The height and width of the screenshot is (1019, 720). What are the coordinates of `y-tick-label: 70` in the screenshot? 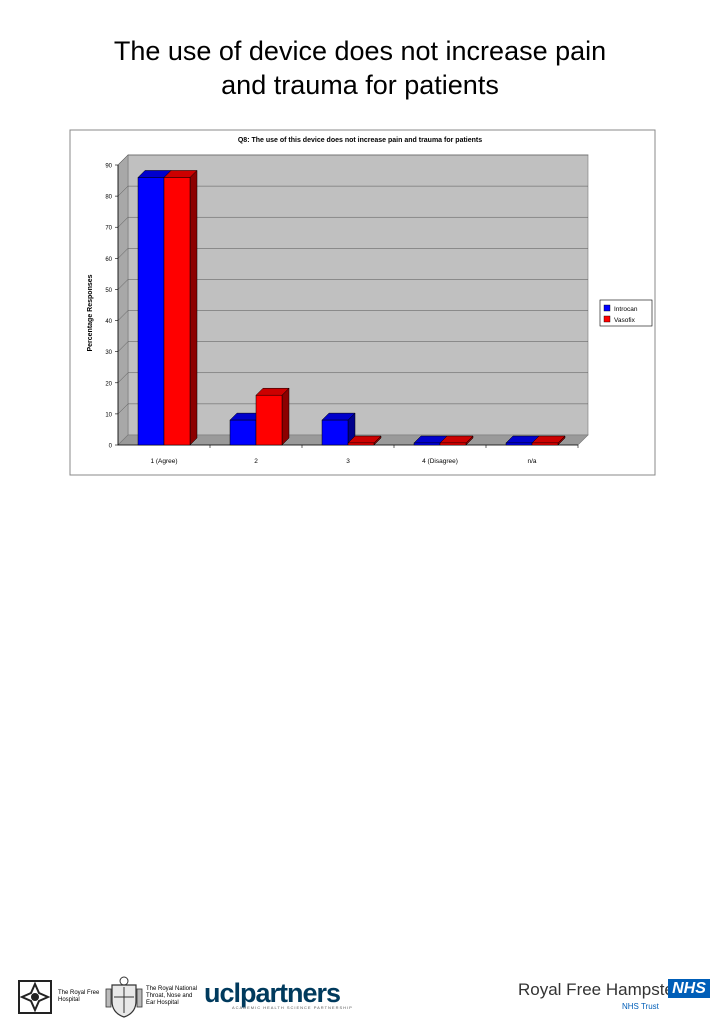 It's located at (108, 229).